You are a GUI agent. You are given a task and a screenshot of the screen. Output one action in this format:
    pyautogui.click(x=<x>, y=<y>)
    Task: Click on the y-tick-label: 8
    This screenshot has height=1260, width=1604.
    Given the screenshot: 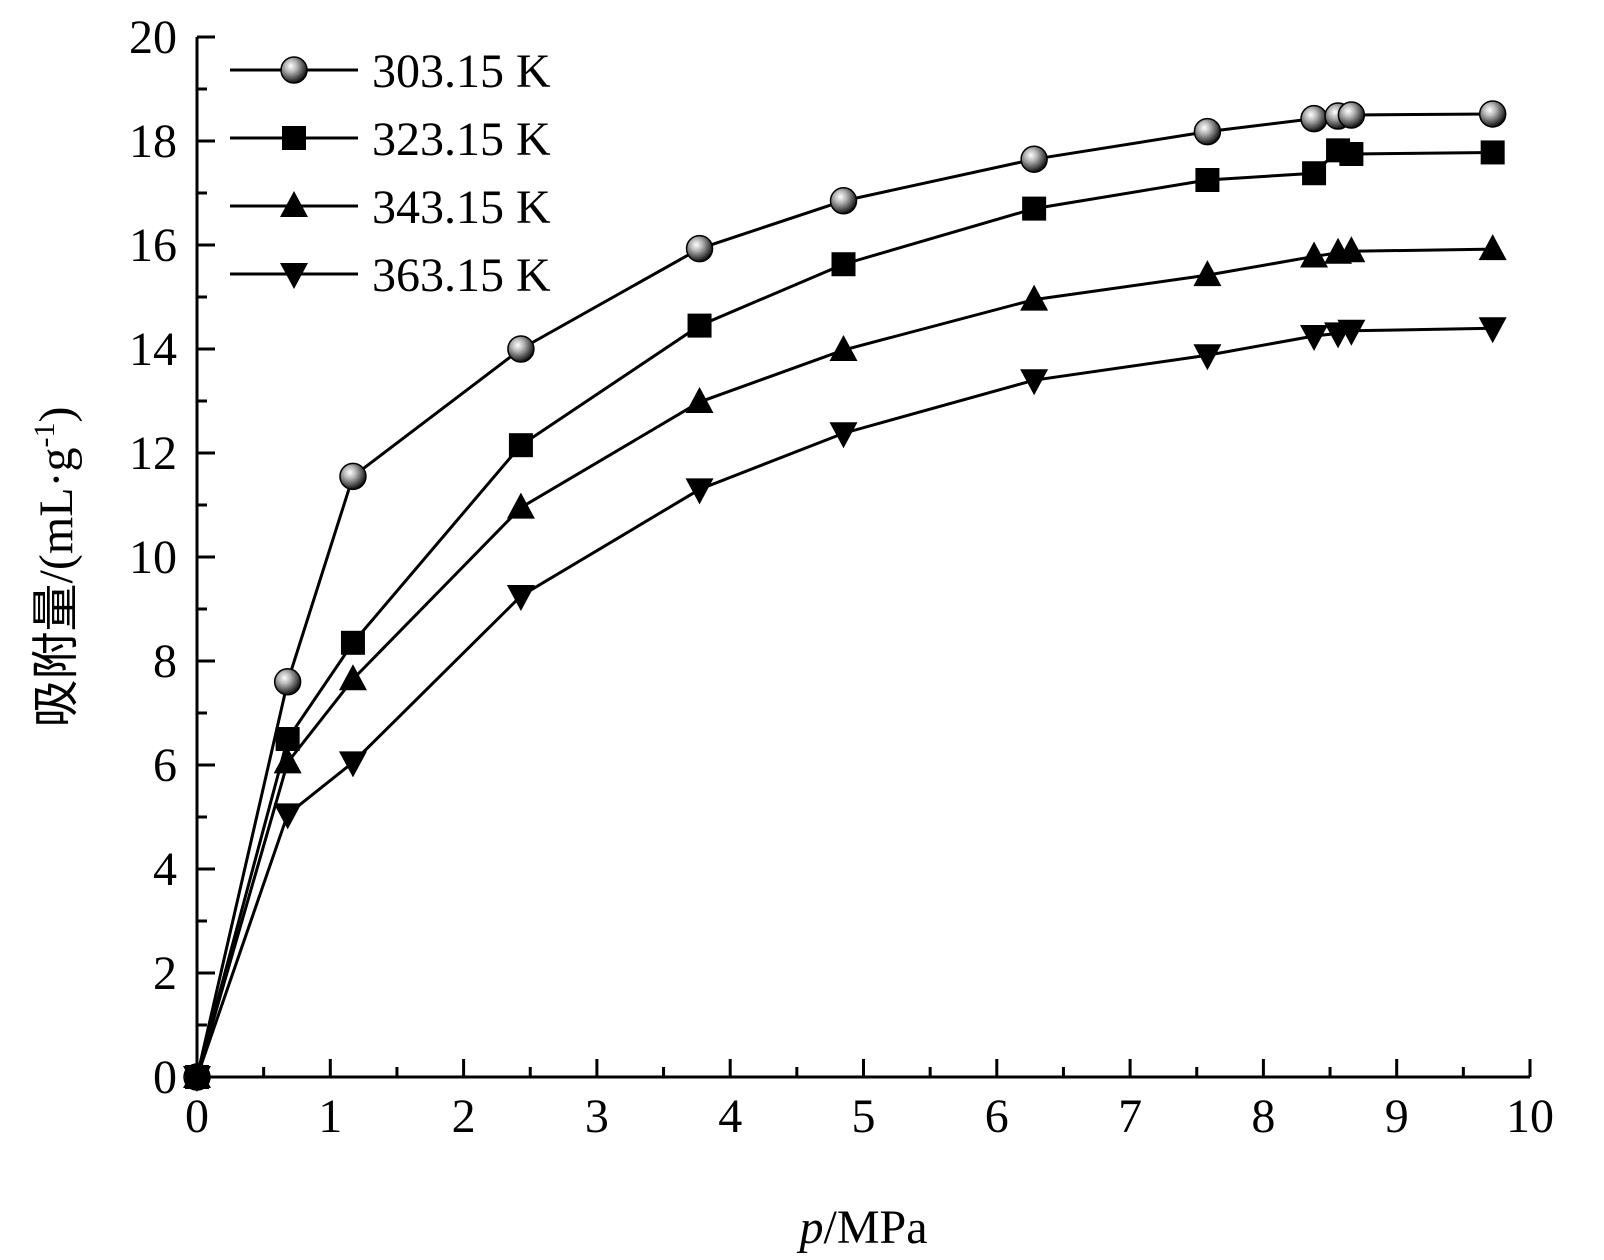 What is the action you would take?
    pyautogui.click(x=165, y=661)
    